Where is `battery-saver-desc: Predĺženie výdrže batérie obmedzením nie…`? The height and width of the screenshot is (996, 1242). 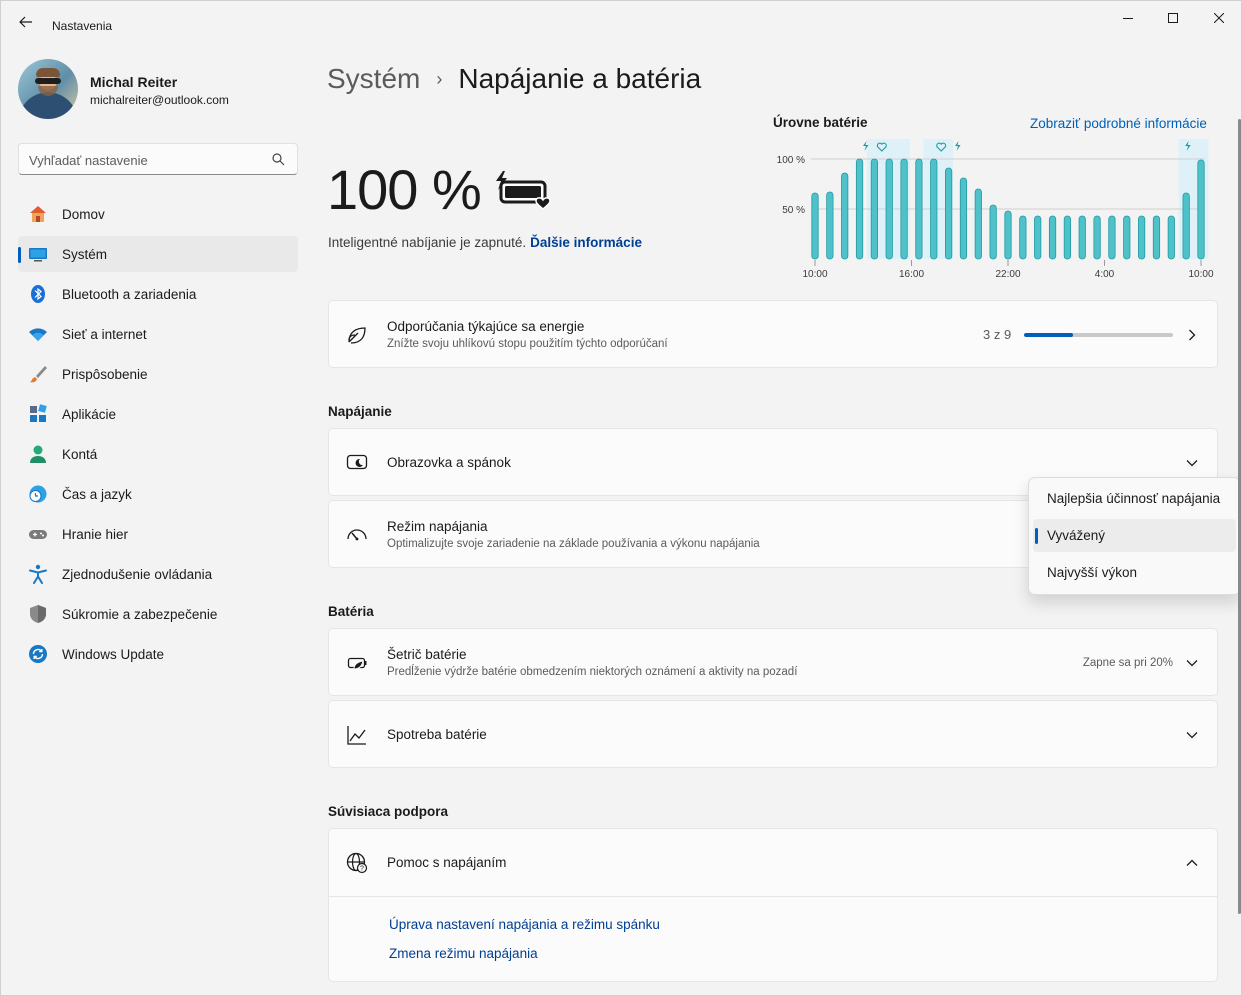 battery-saver-desc: Predĺženie výdrže batérie obmedzením nie… is located at coordinates (592, 672).